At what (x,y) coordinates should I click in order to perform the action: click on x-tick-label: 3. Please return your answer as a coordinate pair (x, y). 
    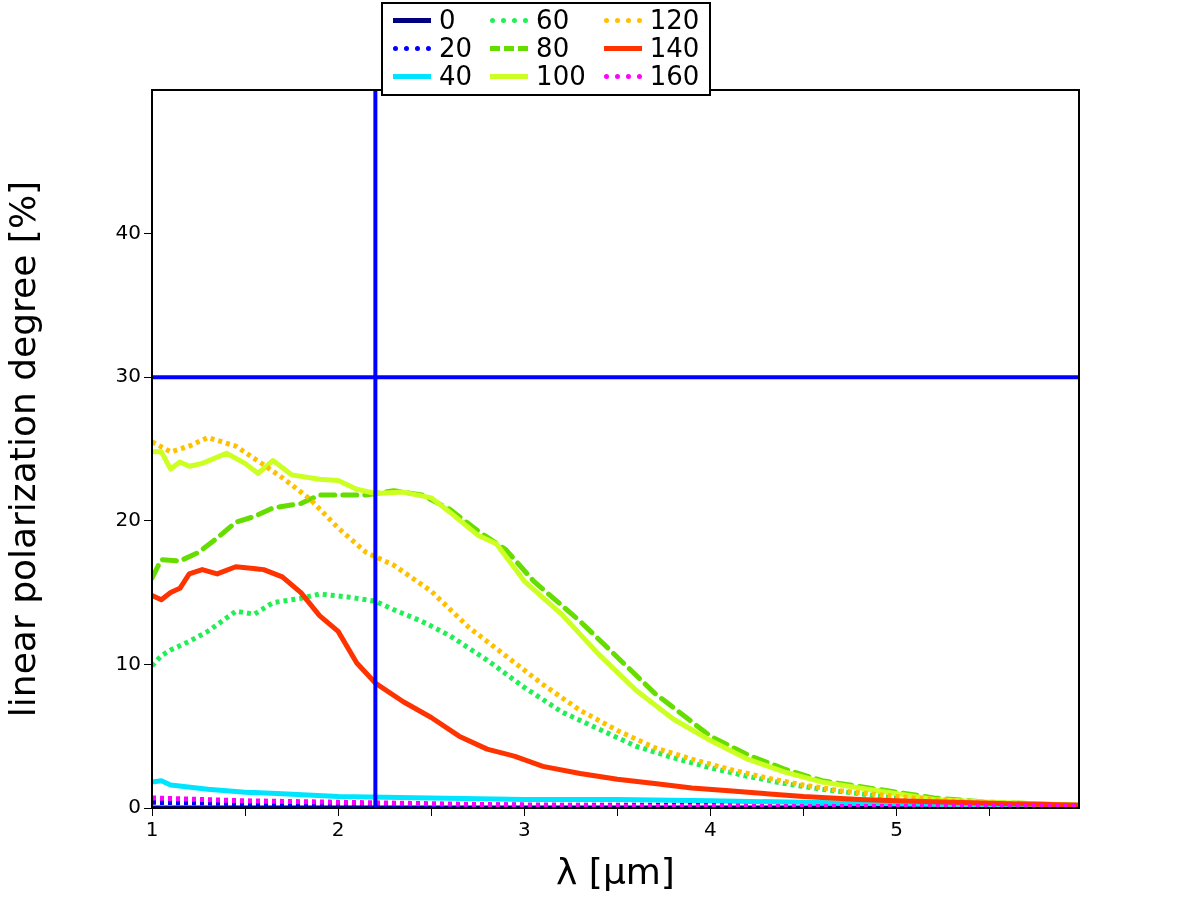
    Looking at the image, I should click on (524, 829).